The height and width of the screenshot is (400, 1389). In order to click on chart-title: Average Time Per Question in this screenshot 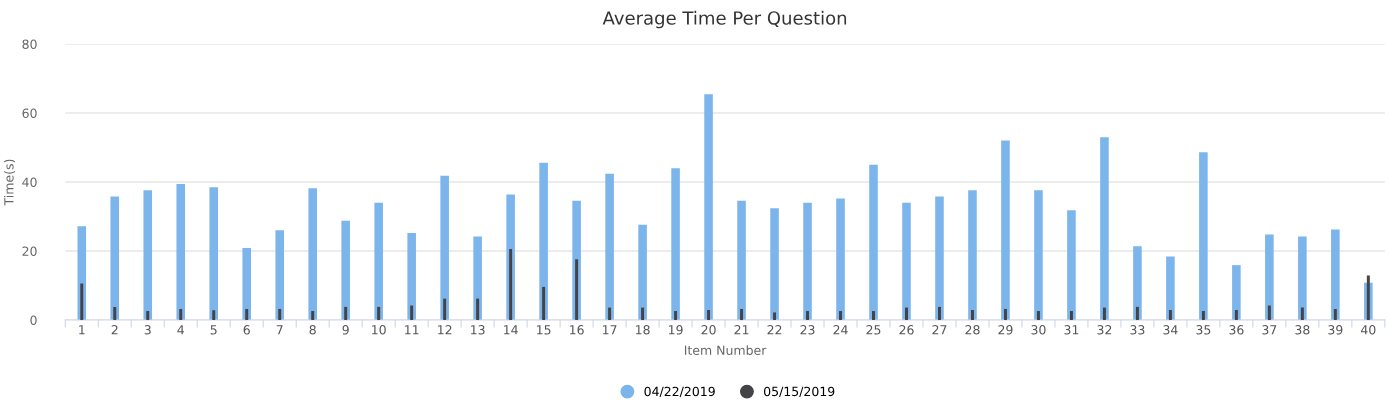, I will do `click(724, 19)`.